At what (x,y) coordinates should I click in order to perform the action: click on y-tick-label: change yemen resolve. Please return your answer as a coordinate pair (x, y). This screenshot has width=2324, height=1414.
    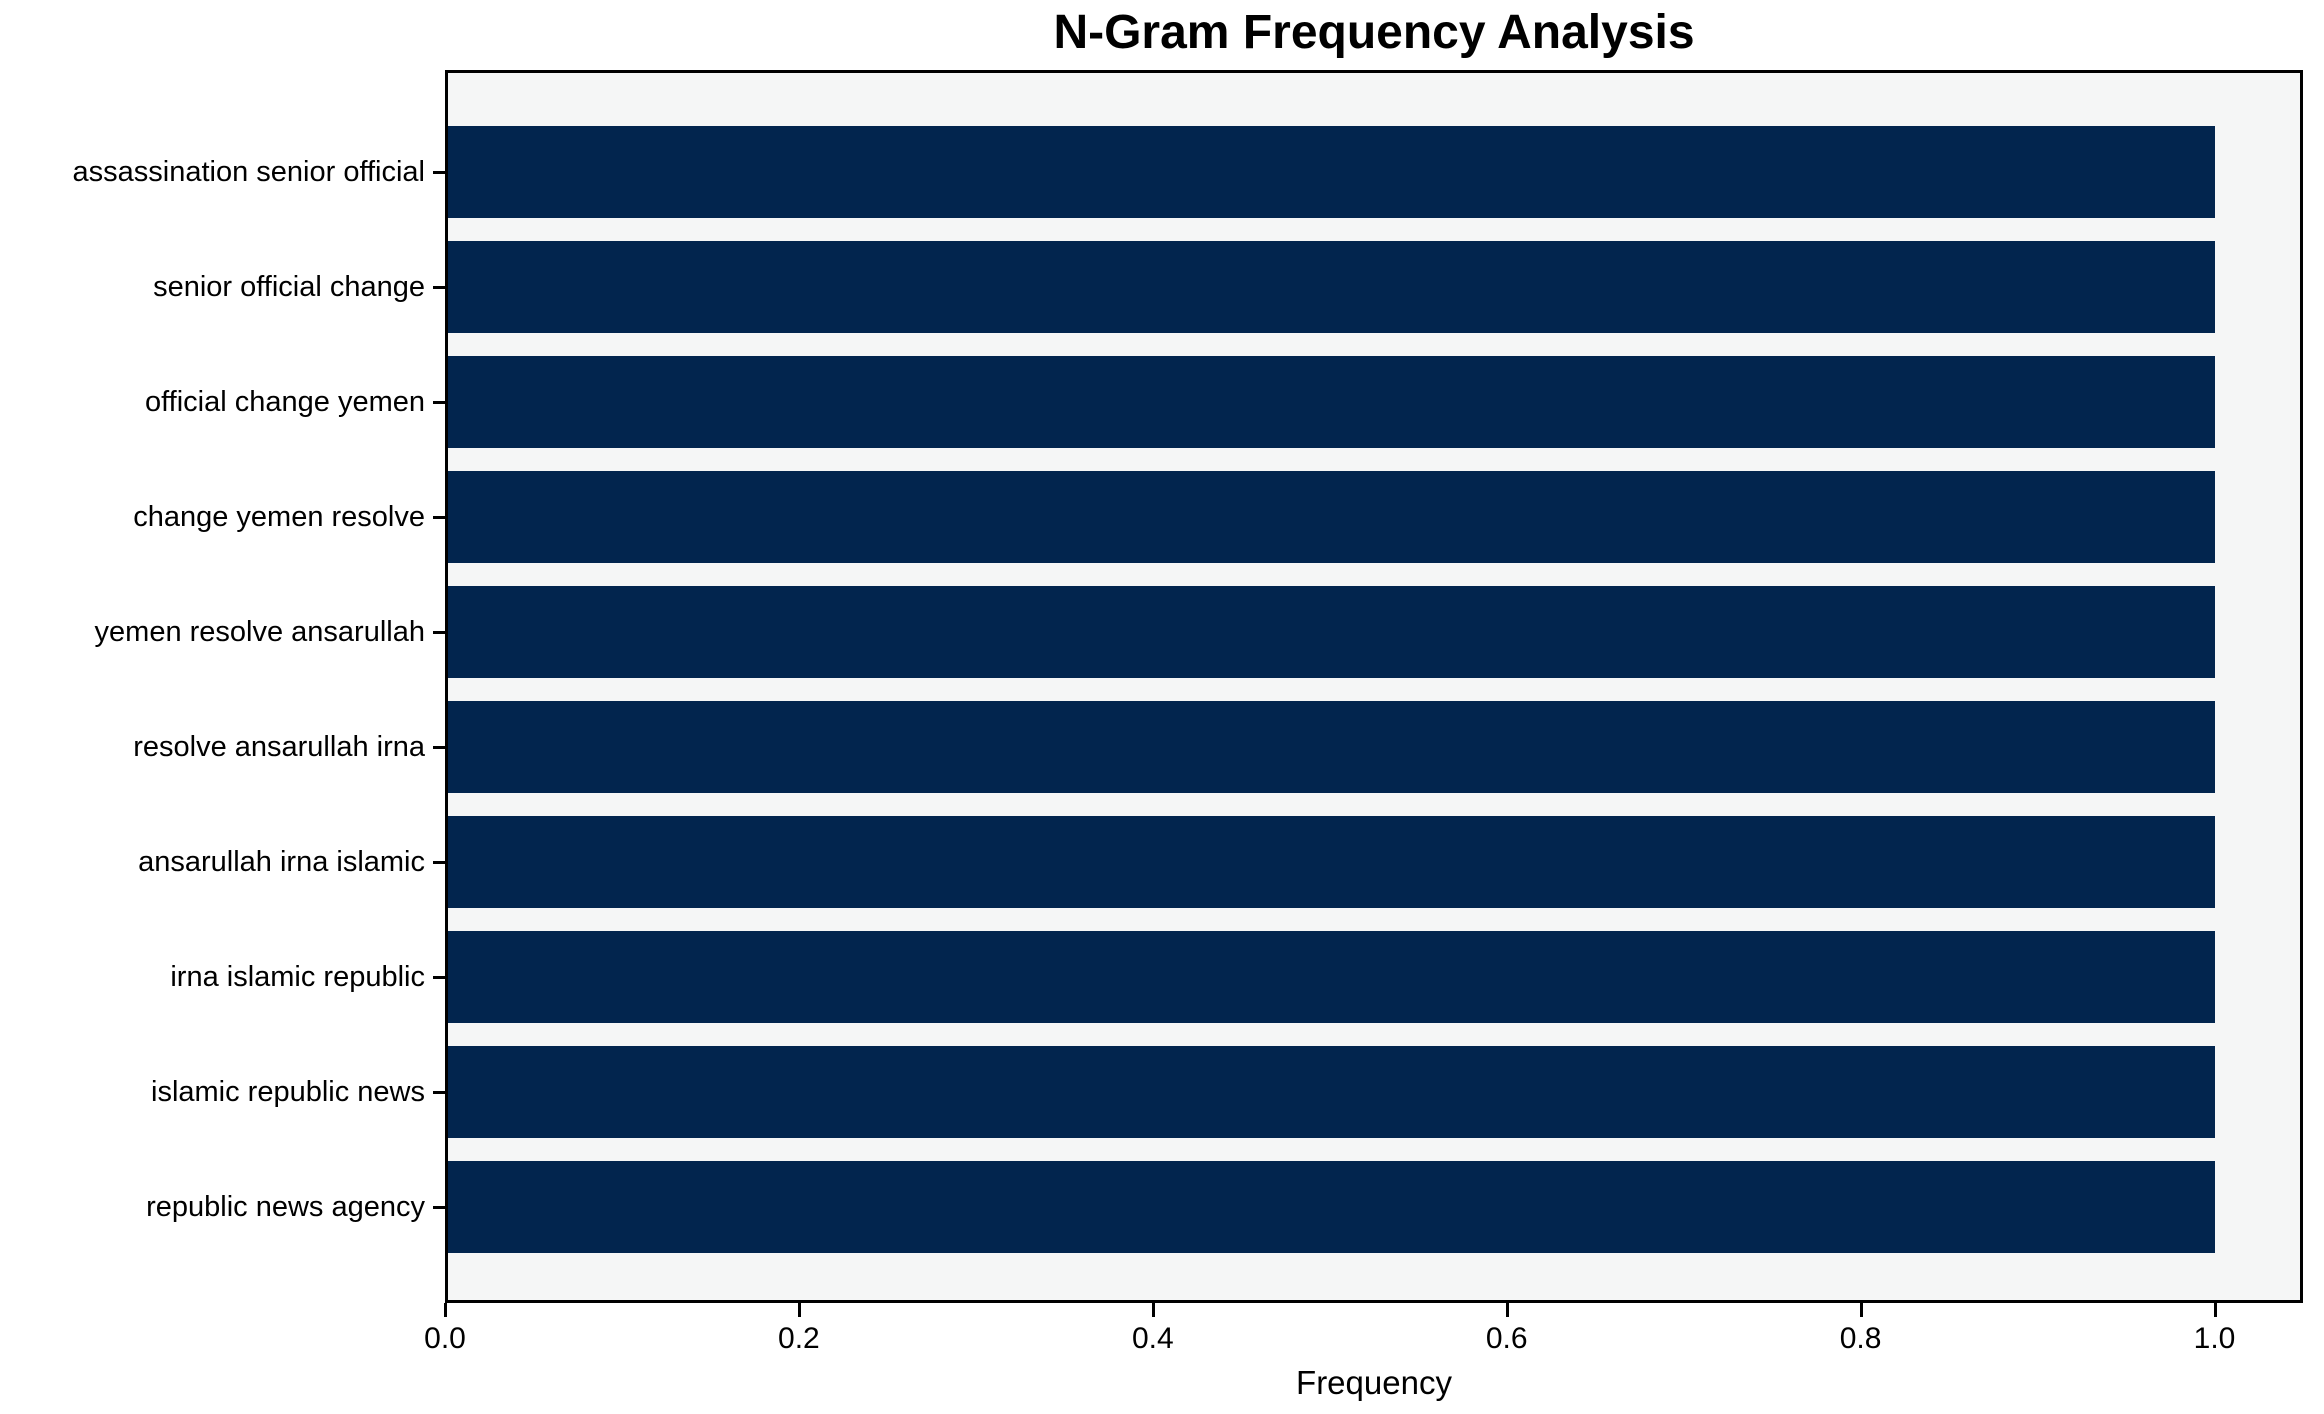
    Looking at the image, I should click on (279, 517).